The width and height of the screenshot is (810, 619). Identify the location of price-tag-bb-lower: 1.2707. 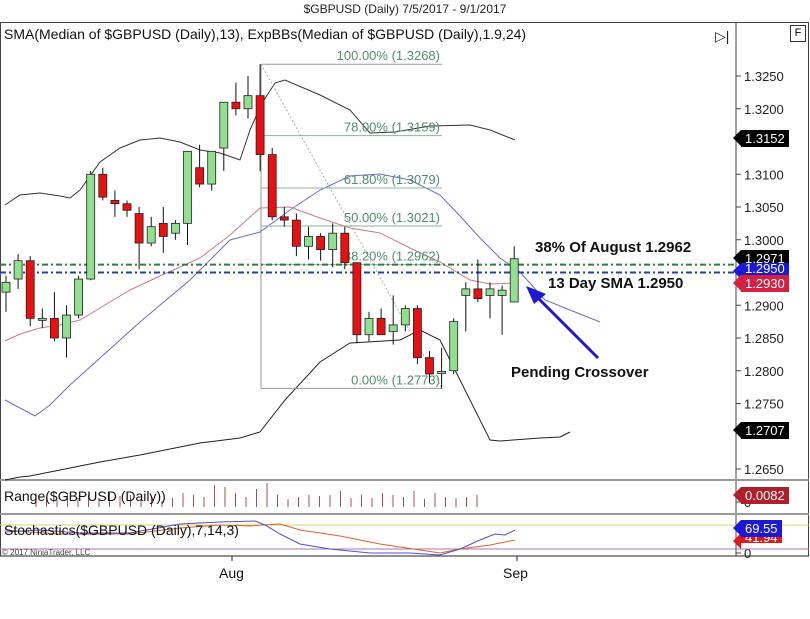
(761, 430).